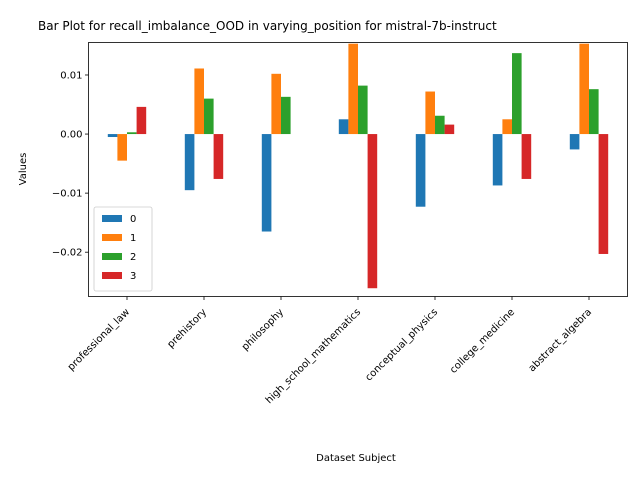  I want to click on bar-series-0-professional_law, so click(112, 136).